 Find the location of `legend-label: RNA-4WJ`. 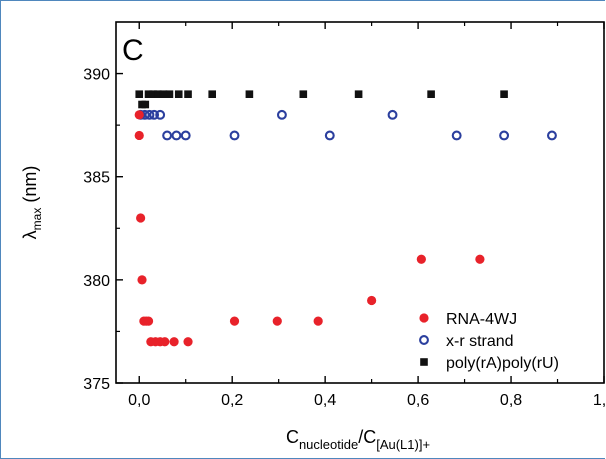

legend-label: RNA-4WJ is located at coordinates (481, 319).